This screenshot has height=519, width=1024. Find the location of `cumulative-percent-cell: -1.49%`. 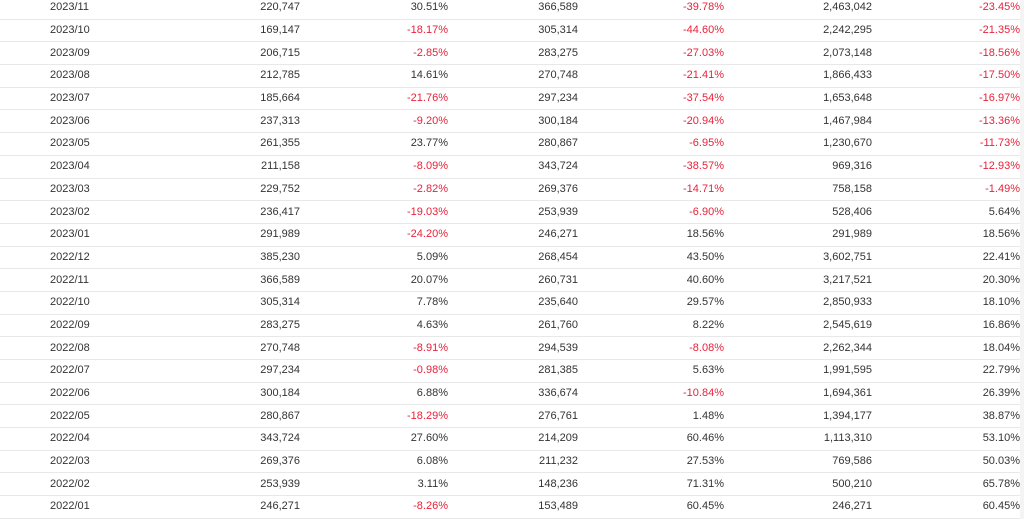

cumulative-percent-cell: -1.49% is located at coordinates (1002, 188).